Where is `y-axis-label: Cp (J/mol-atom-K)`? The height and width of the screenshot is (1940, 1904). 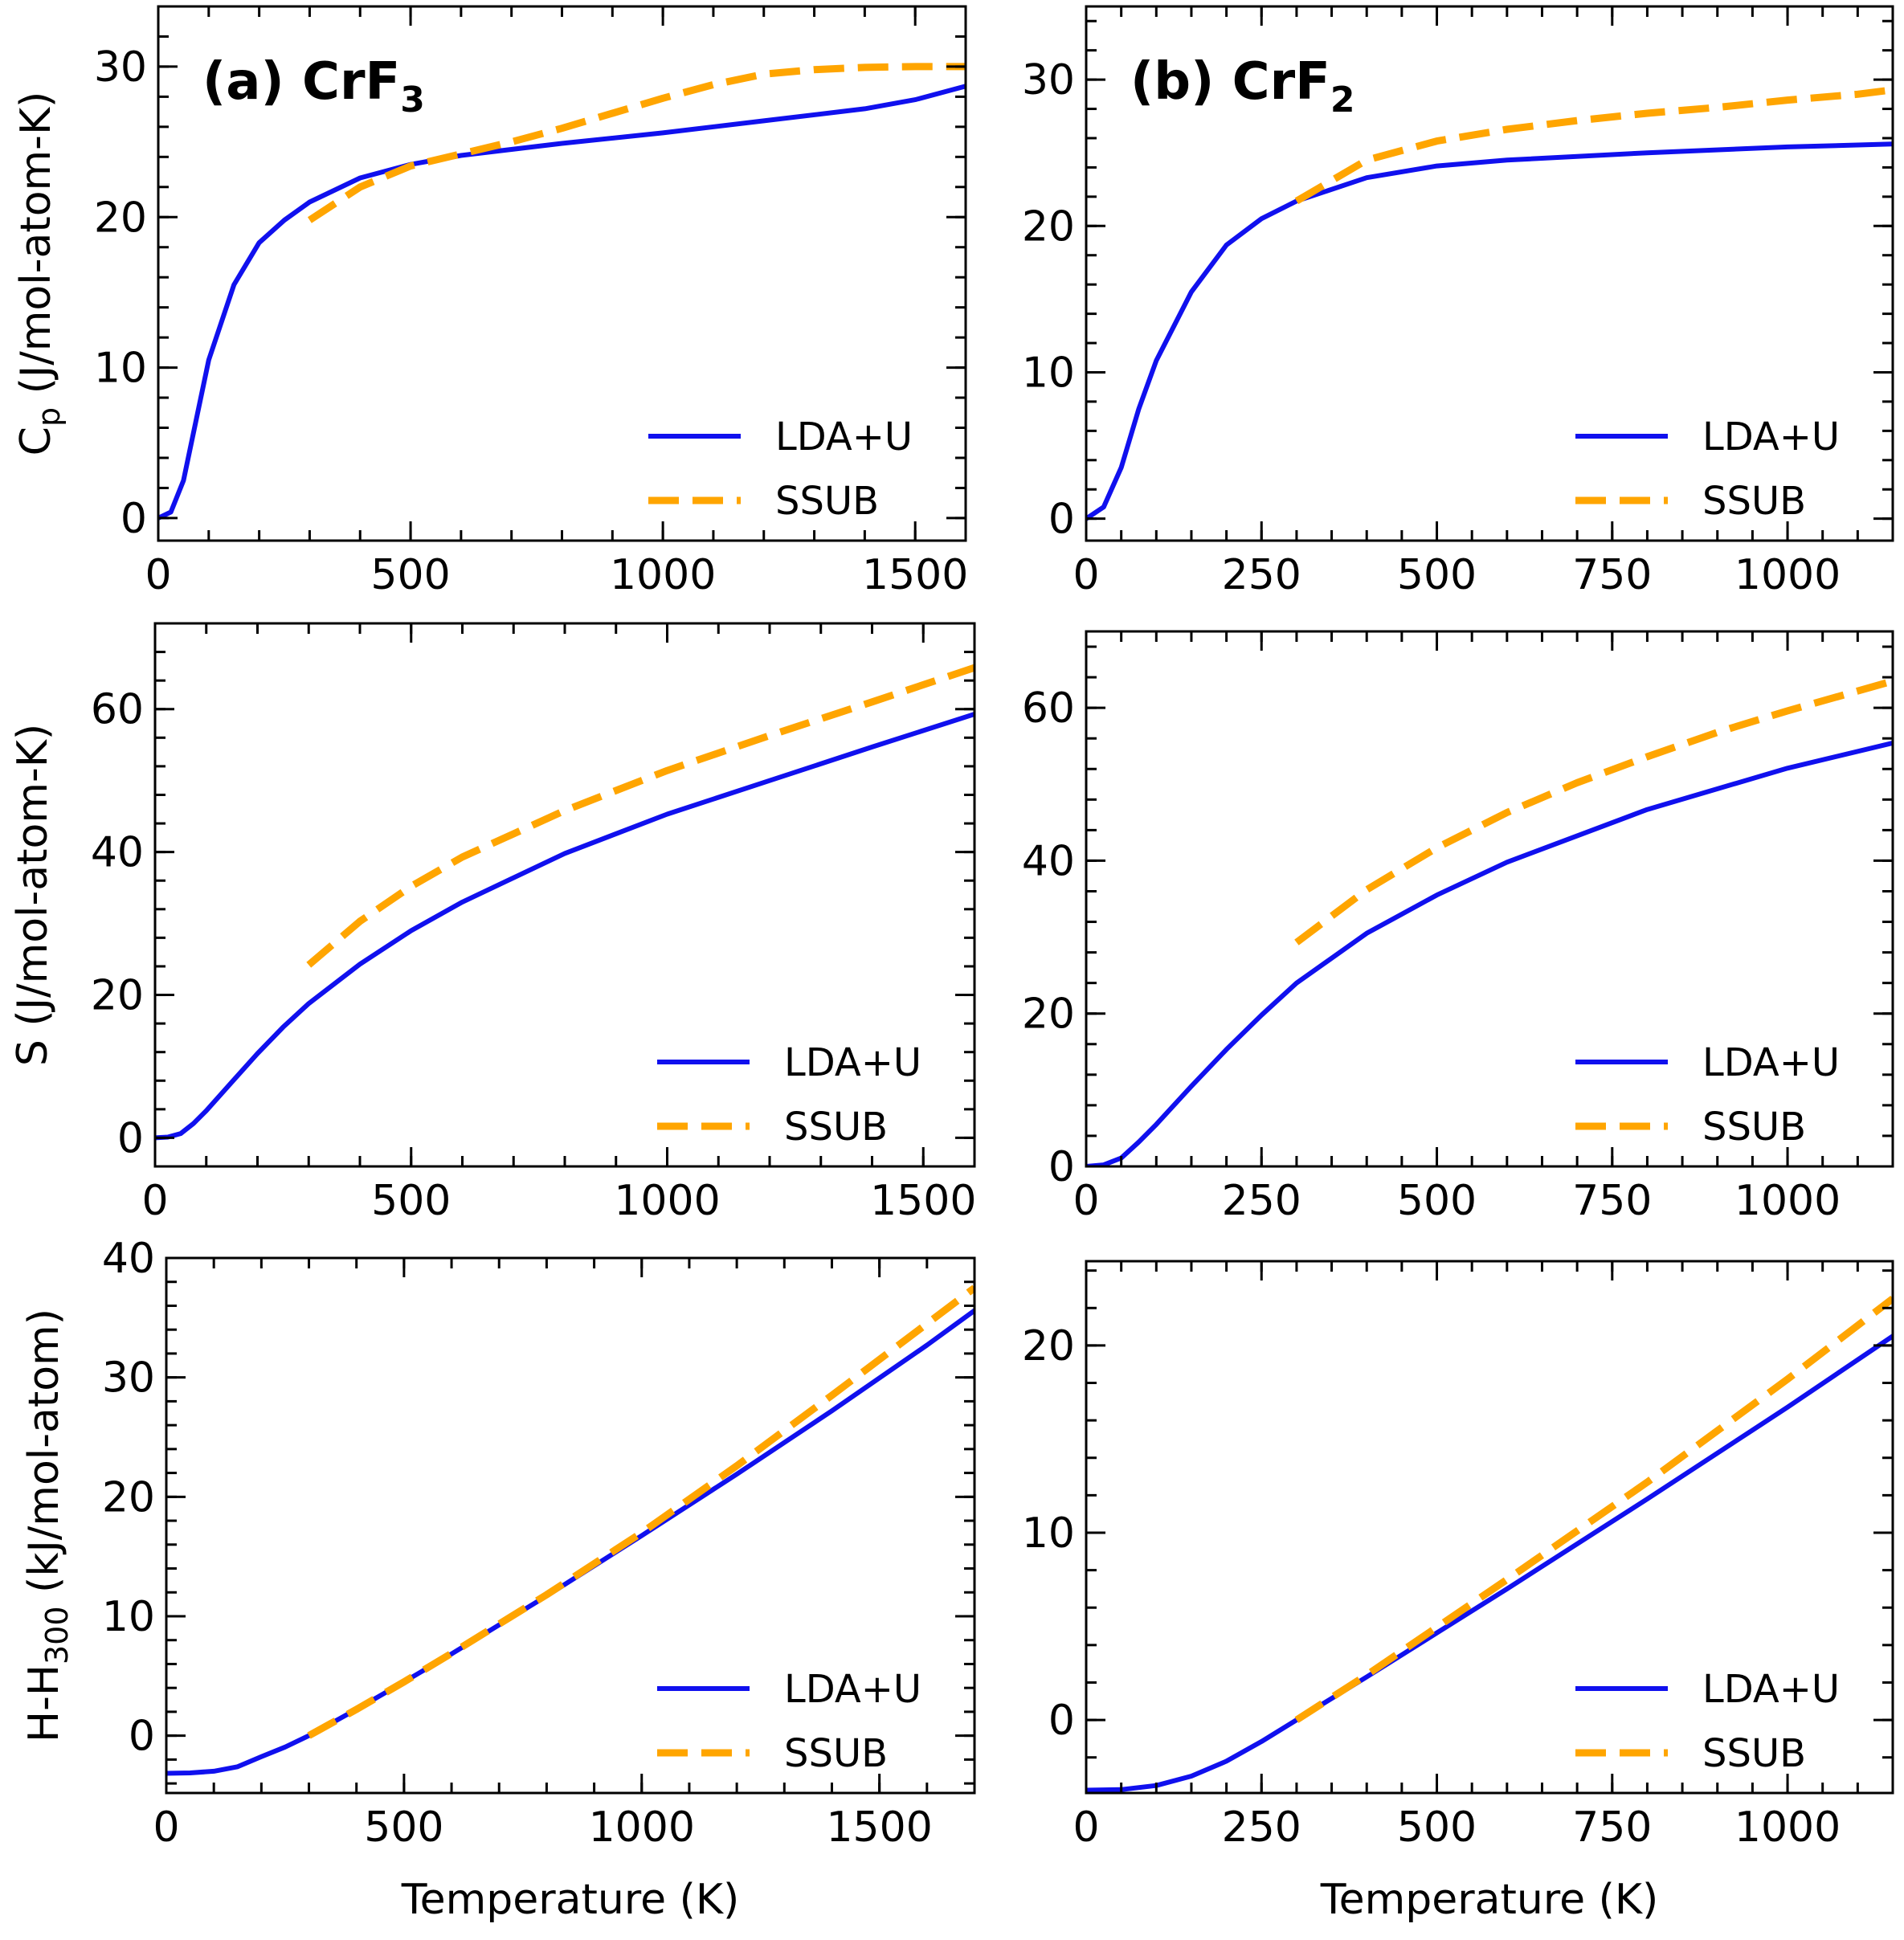
y-axis-label: Cp (J/mol-atom-K) is located at coordinates (39, 274).